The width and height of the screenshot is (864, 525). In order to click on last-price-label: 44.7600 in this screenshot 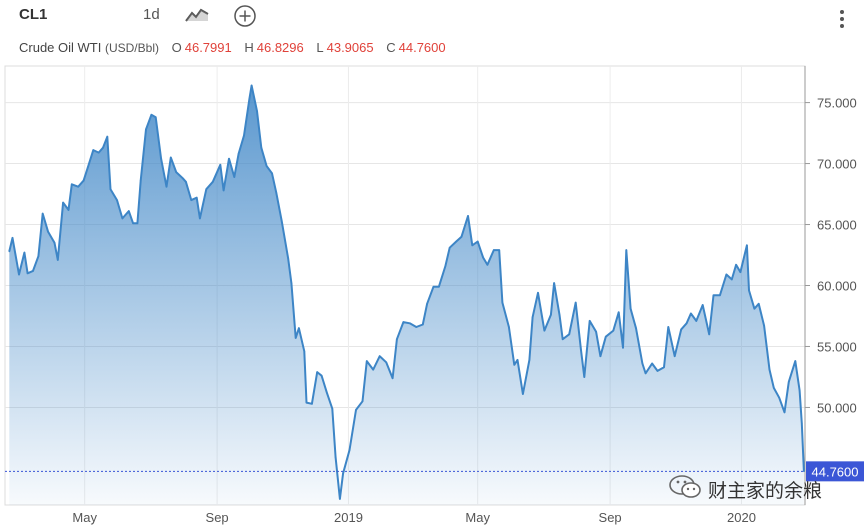, I will do `click(835, 471)`.